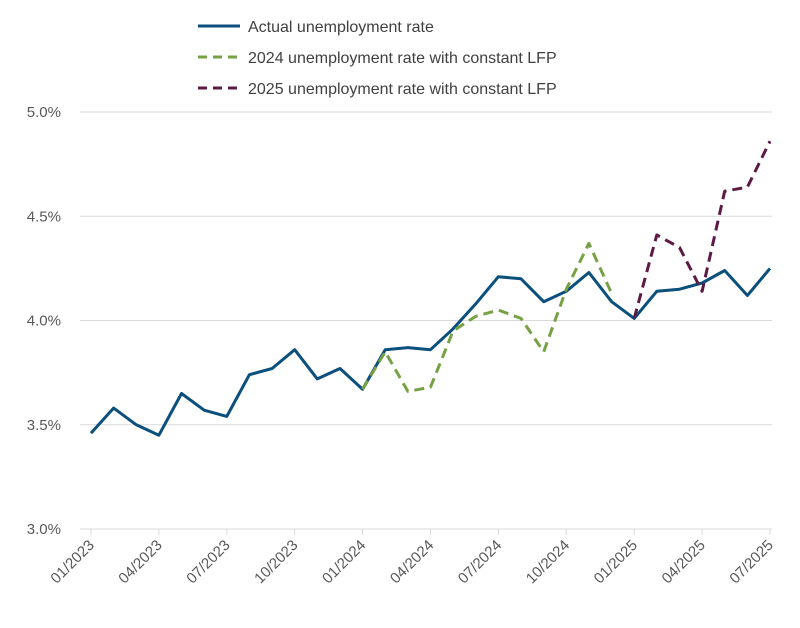 The width and height of the screenshot is (800, 628). Describe the element at coordinates (44, 112) in the screenshot. I see `y-tick-label: 5.0%` at that location.